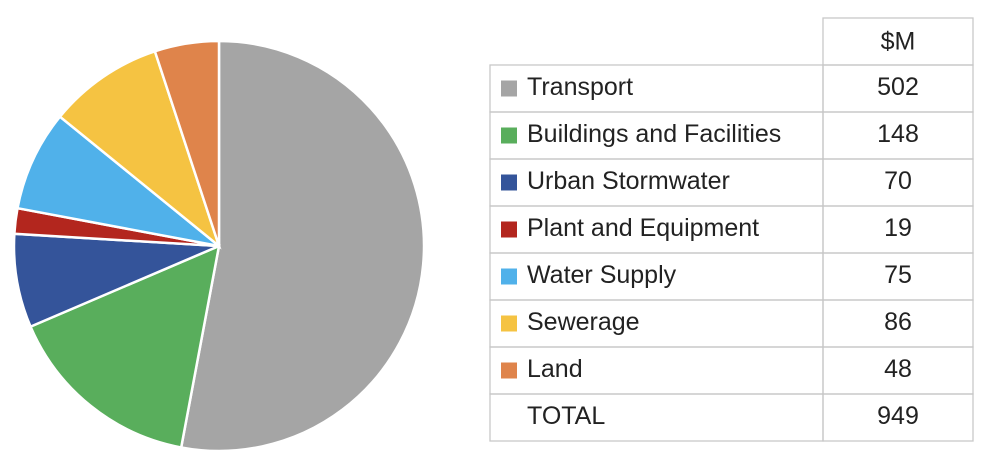  I want to click on value-cell: 75, so click(898, 275).